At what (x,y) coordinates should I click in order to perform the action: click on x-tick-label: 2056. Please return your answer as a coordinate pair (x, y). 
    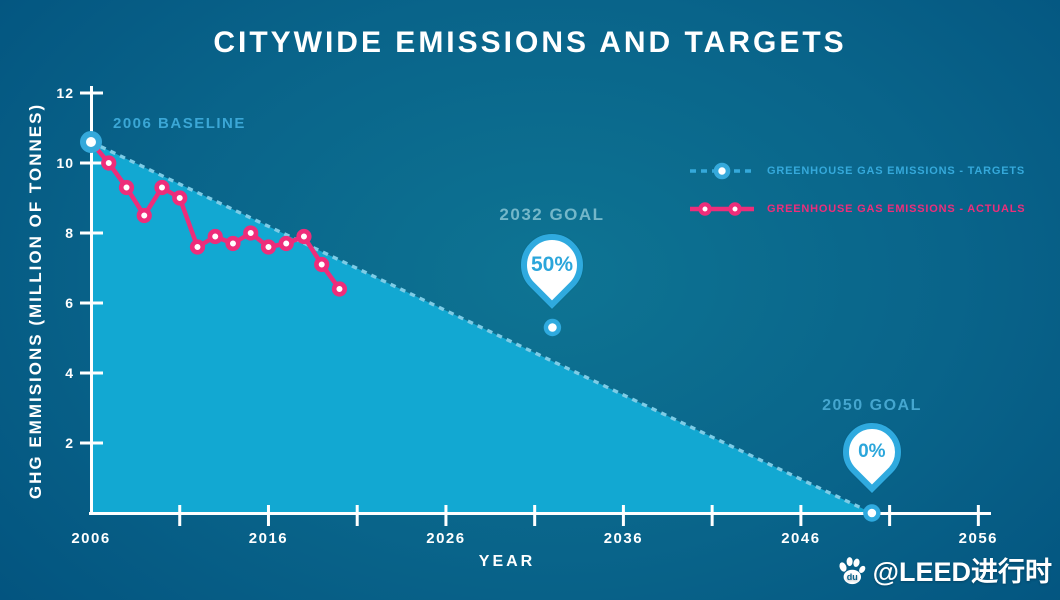
    Looking at the image, I should click on (978, 538).